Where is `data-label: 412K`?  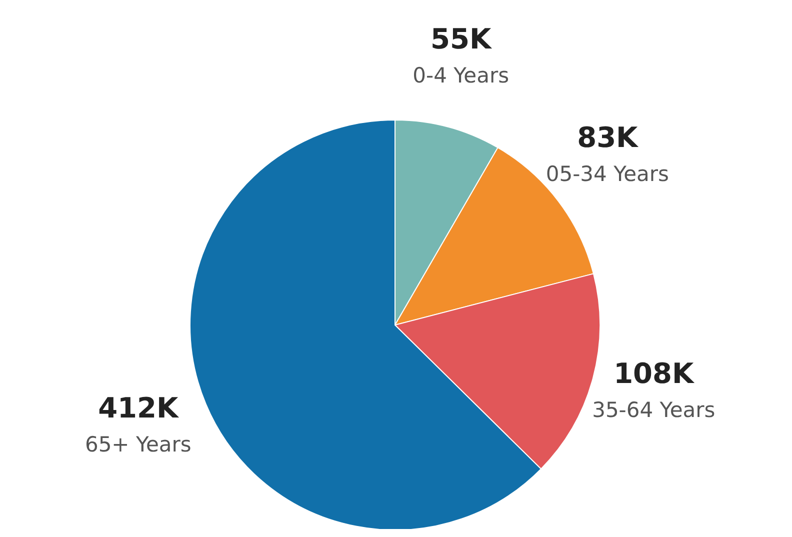
data-label: 412K is located at coordinates (139, 407).